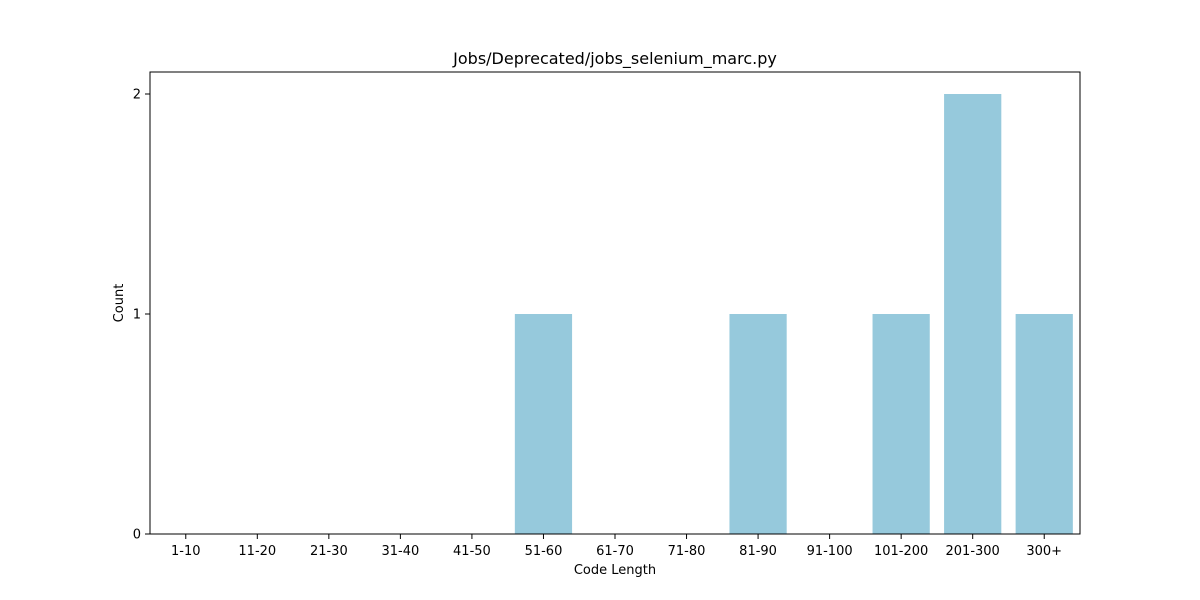 Image resolution: width=1200 pixels, height=600 pixels. What do you see at coordinates (1044, 424) in the screenshot?
I see `bar-300+` at bounding box center [1044, 424].